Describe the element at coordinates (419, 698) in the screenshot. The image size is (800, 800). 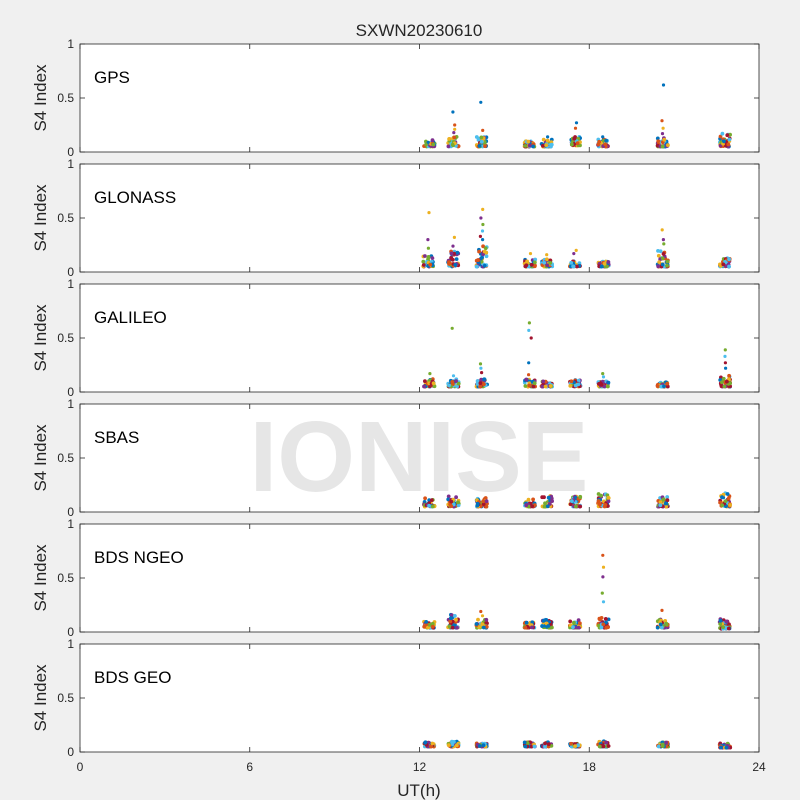
I see `plot-area` at that location.